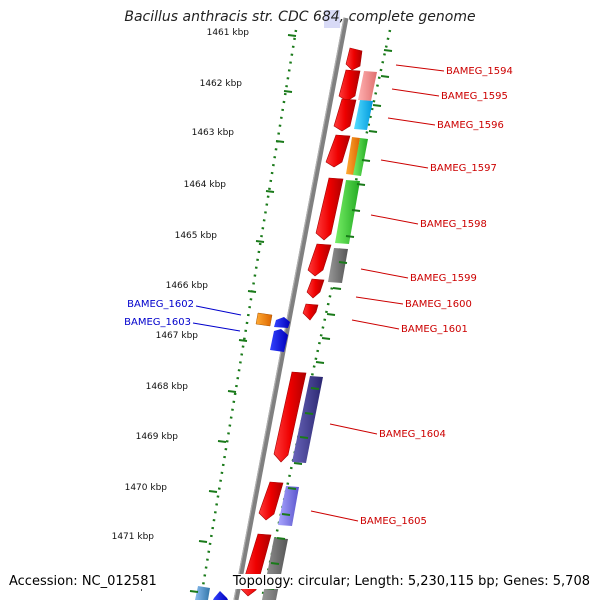 This screenshot has height=604, width=600. What do you see at coordinates (133, 537) in the screenshot?
I see `scale-label: 1471 kbp` at bounding box center [133, 537].